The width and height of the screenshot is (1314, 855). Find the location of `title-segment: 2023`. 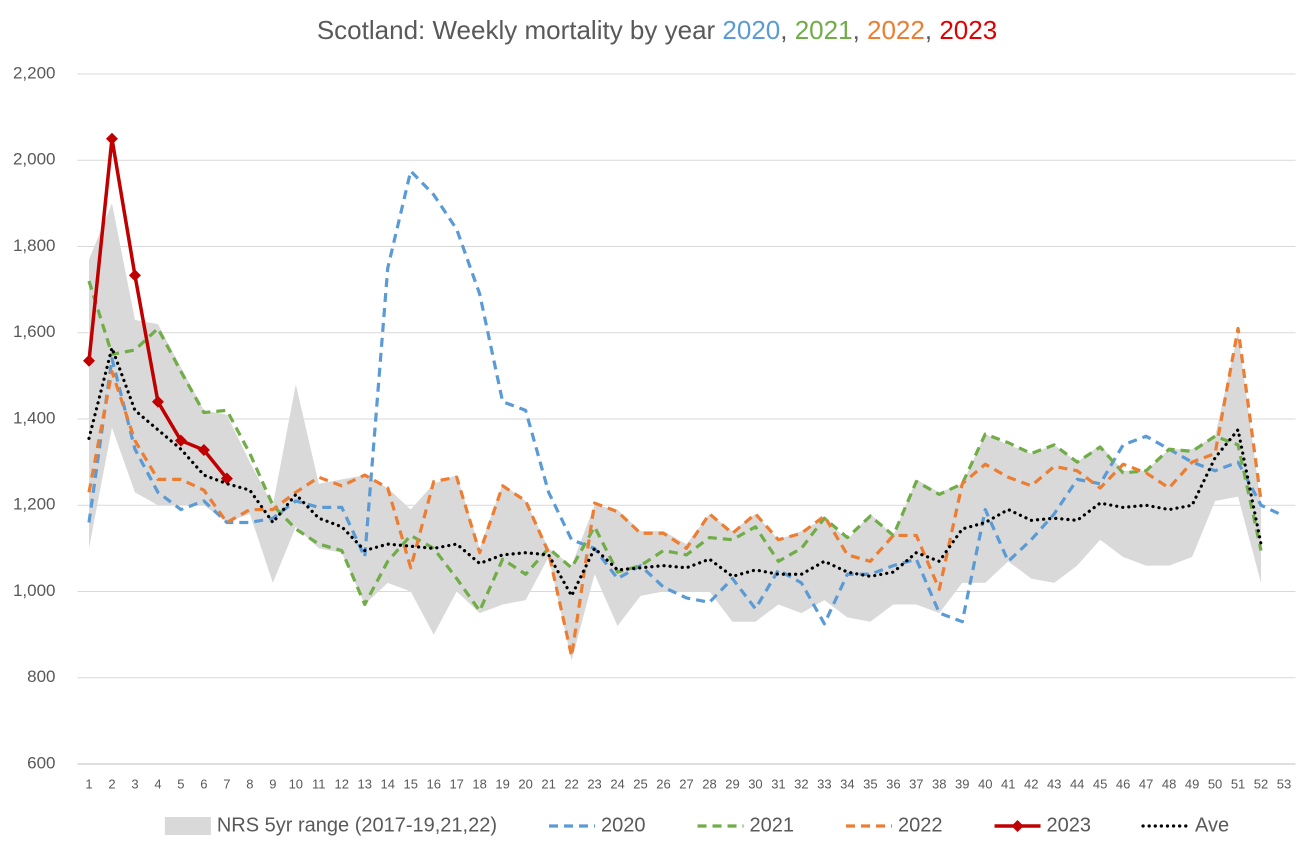

title-segment: 2023 is located at coordinates (968, 30).